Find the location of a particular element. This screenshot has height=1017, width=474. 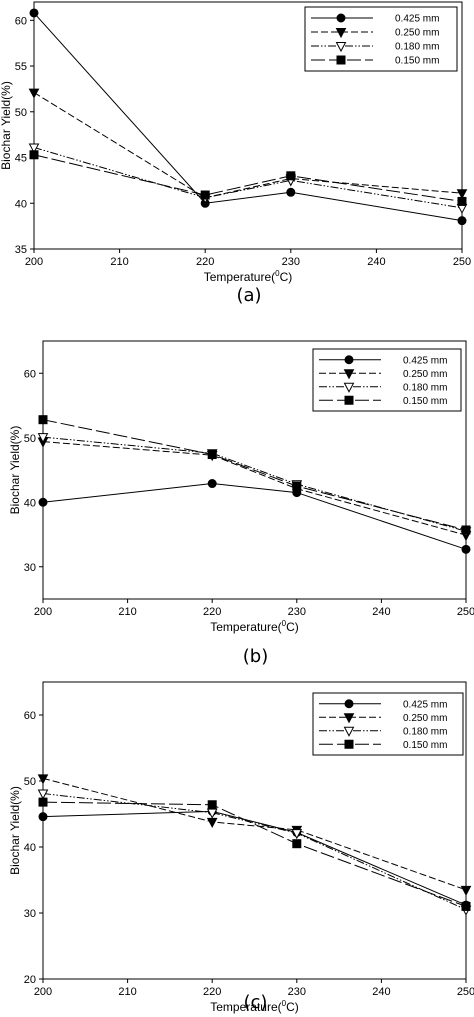

y-tick-label: 45 is located at coordinates (21, 159).